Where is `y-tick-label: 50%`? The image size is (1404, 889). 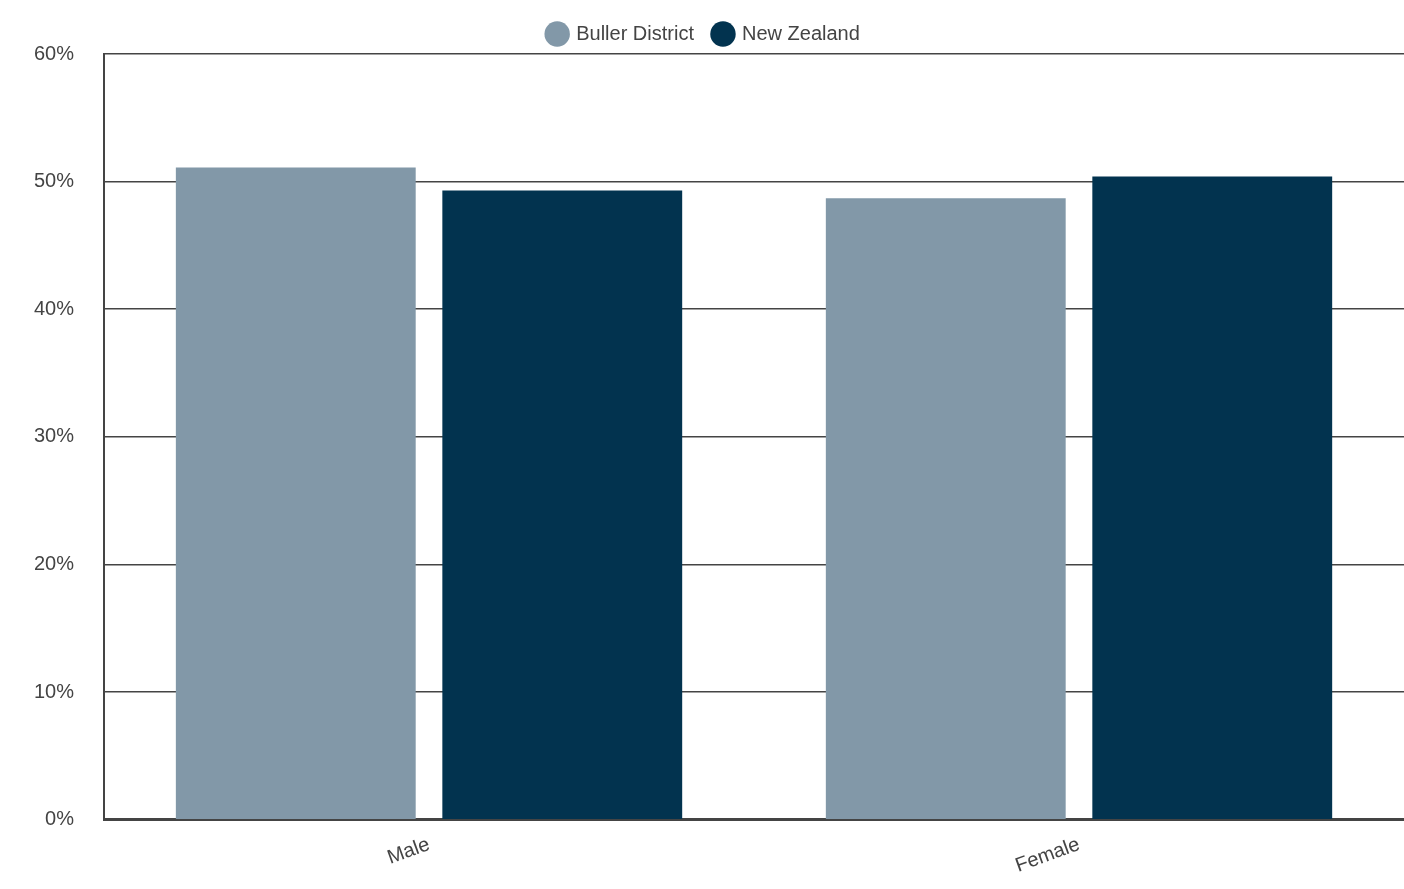
y-tick-label: 50% is located at coordinates (54, 180).